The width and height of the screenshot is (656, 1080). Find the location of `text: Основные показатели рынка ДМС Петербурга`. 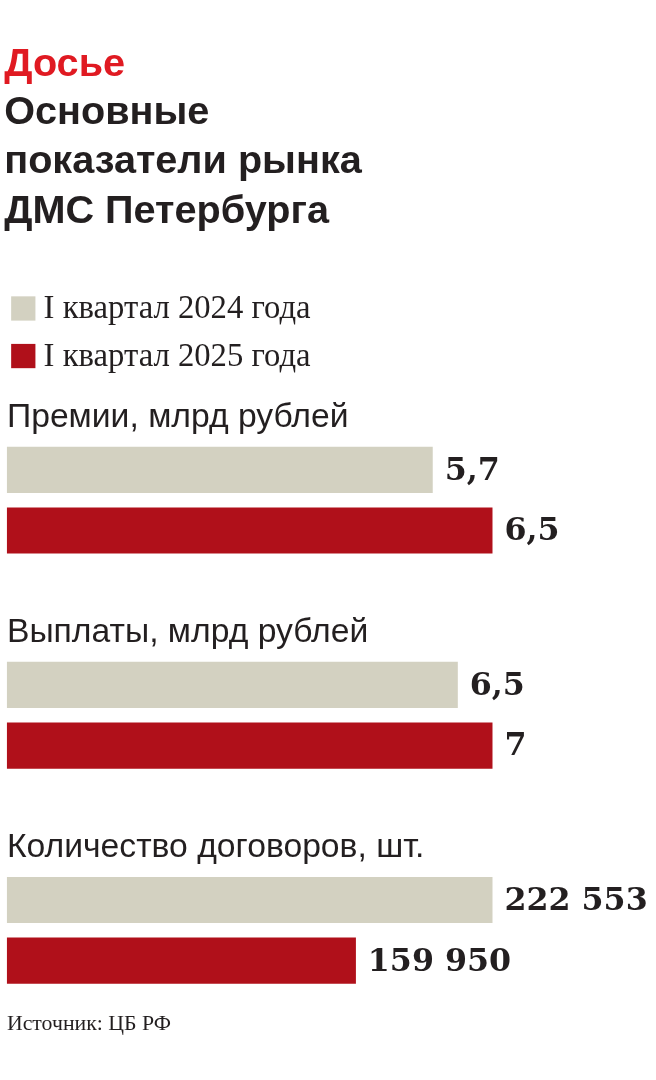

text: Основные показатели рынка ДМС Петербурга is located at coordinates (183, 159).